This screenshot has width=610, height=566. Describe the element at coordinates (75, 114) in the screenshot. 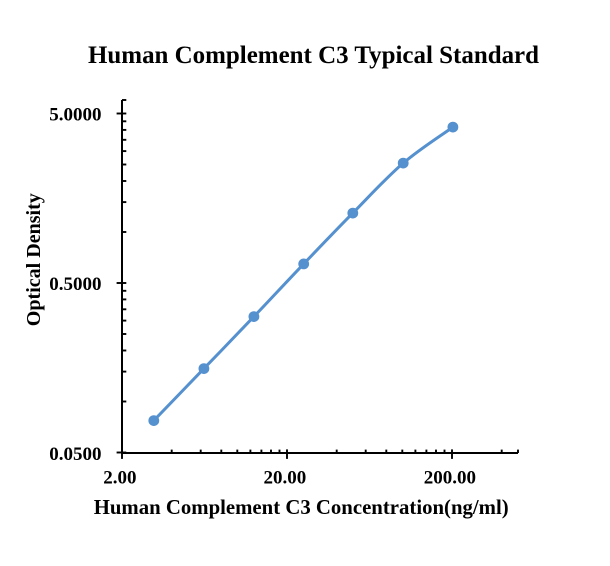

I see `svg-text: 5.0000` at that location.